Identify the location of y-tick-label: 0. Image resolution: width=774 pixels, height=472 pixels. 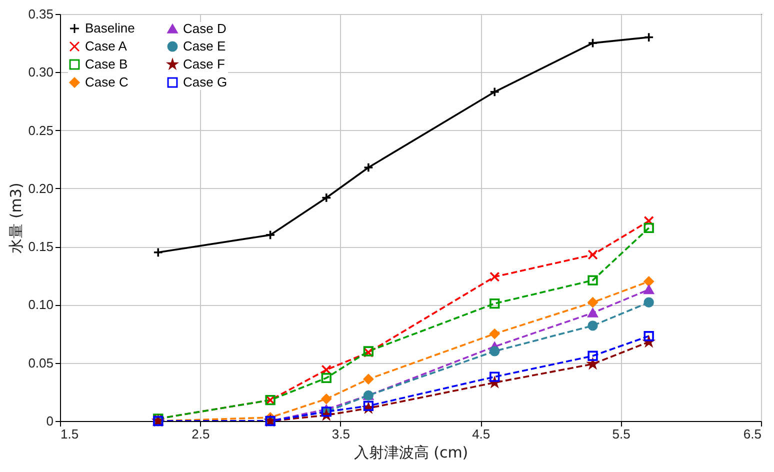
(50, 421).